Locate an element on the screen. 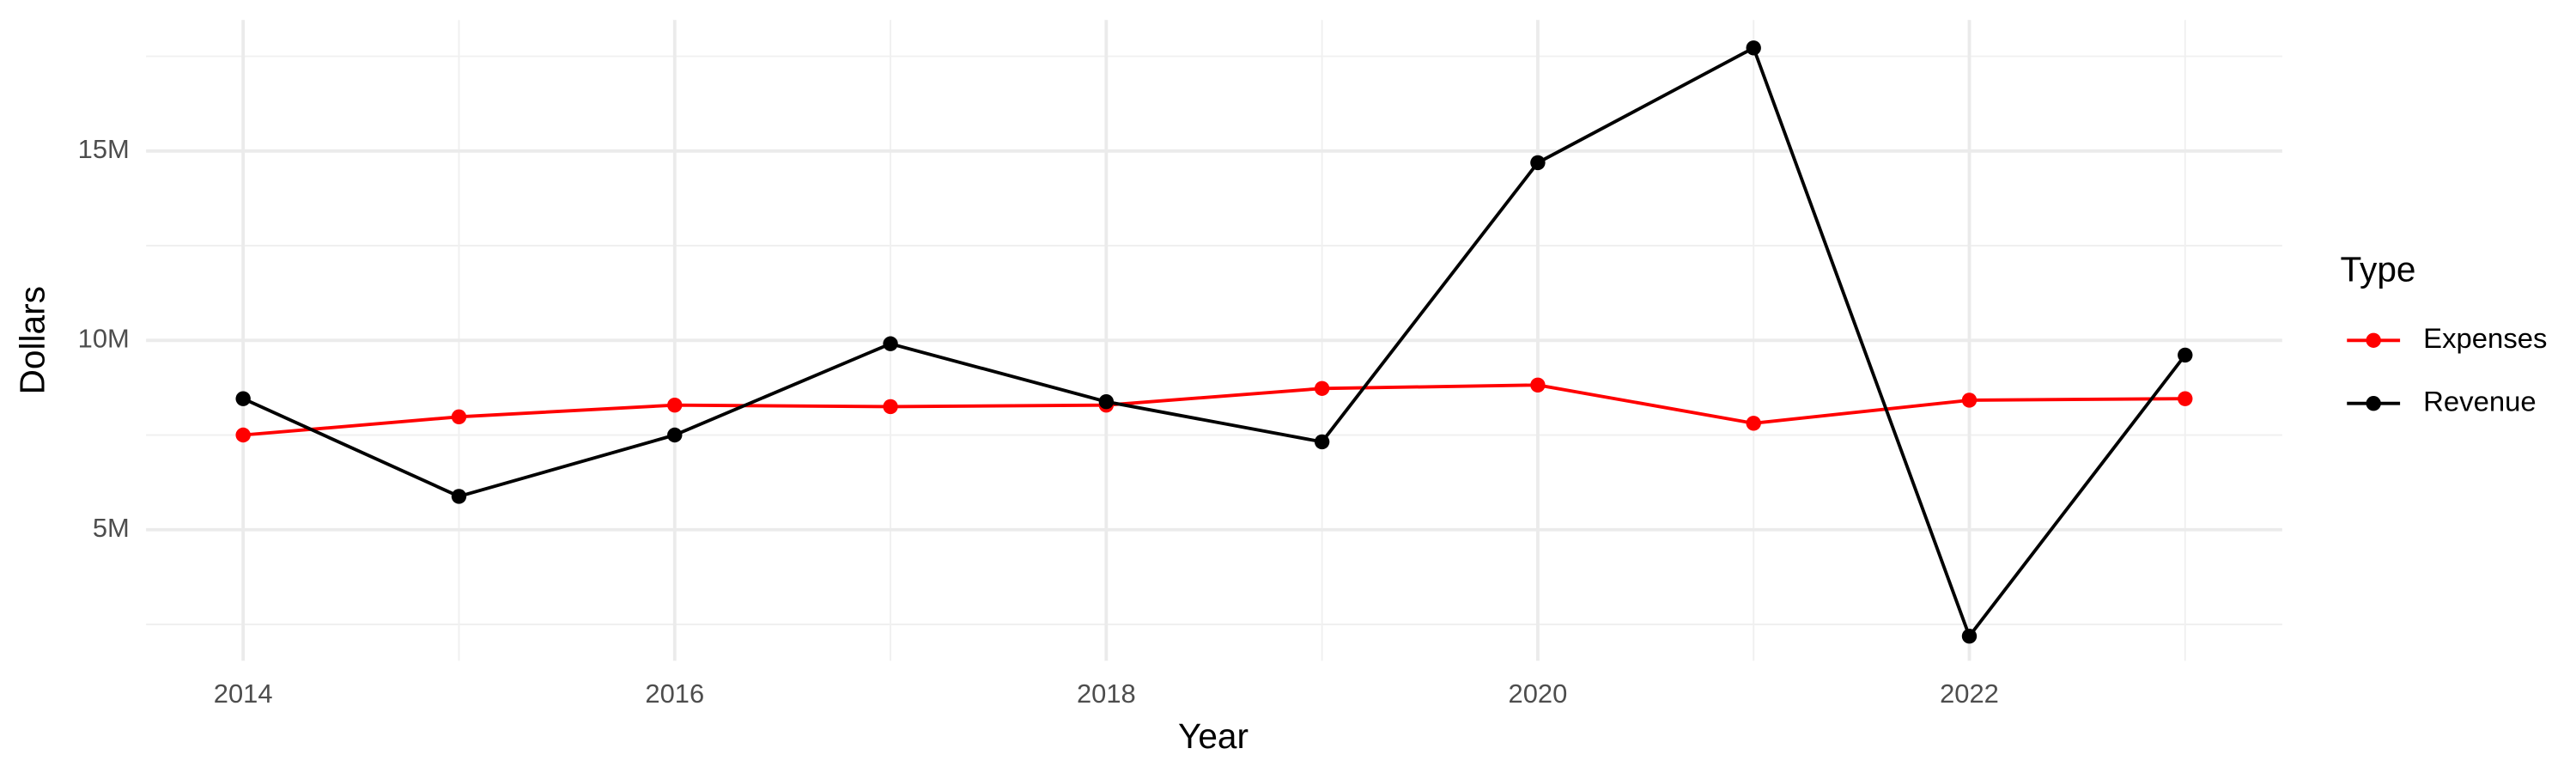 This screenshot has width=2576, height=773. x-axis-title: Year is located at coordinates (1213, 736).